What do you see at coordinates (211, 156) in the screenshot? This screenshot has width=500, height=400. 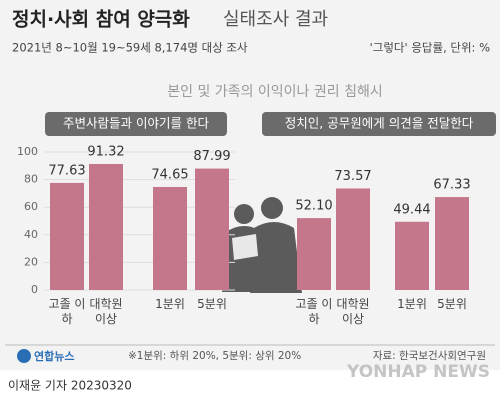 I see `value-label: 87.99` at bounding box center [211, 156].